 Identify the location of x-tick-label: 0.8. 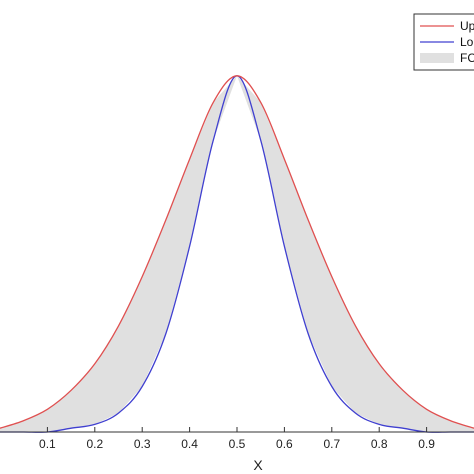
(379, 444).